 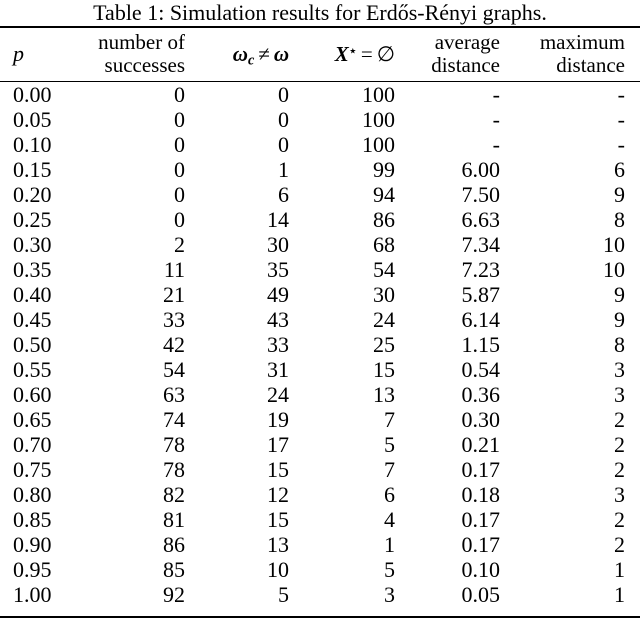 I want to click on cell-omega-neq: 17, so click(x=278, y=444).